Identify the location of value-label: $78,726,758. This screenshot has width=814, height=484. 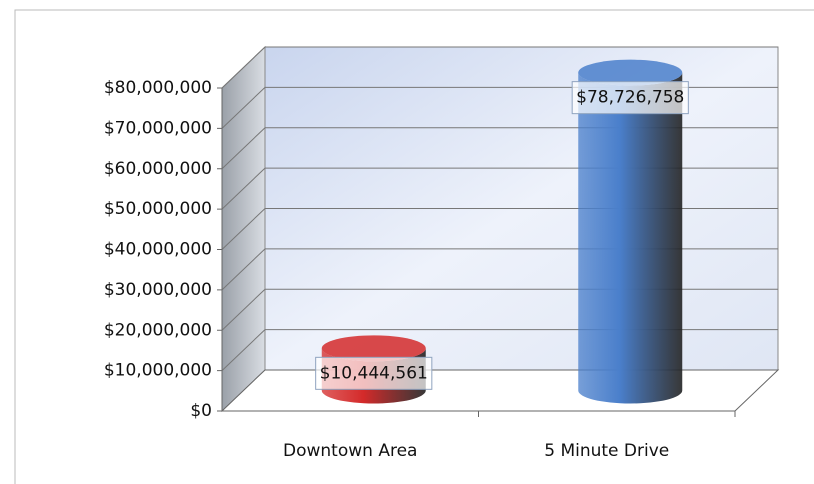
(630, 98).